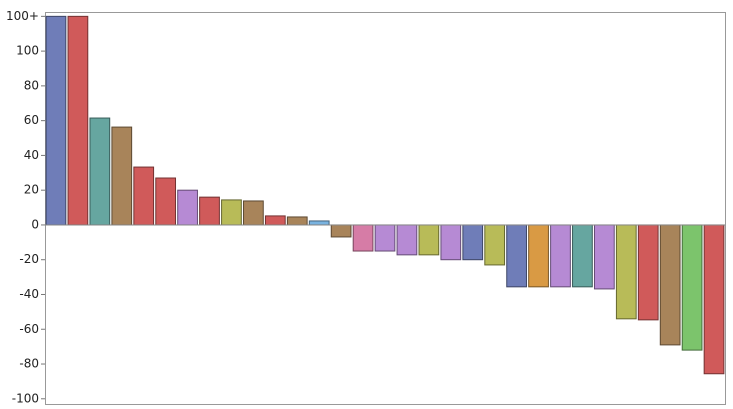 Image resolution: width=733 pixels, height=409 pixels. Describe the element at coordinates (31, 85) in the screenshot. I see `y-tick-label: 80` at that location.